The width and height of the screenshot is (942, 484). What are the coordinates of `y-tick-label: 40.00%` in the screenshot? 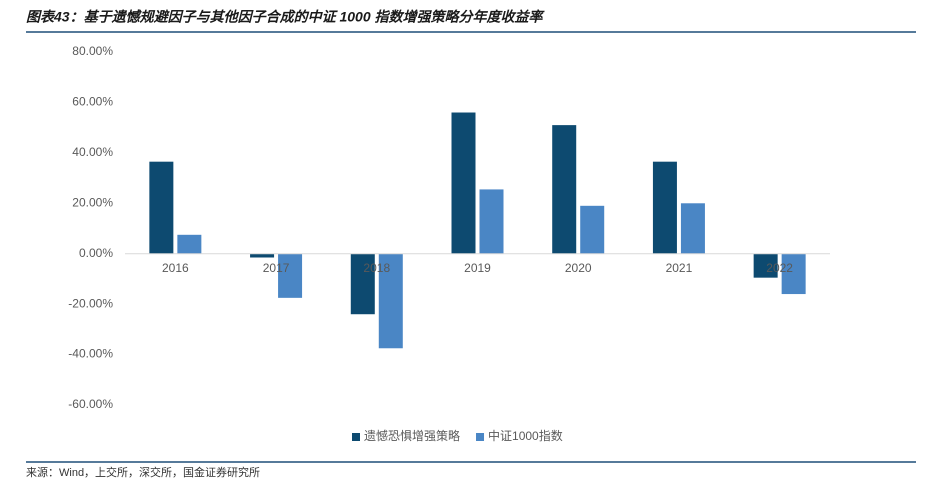 It's located at (92, 152).